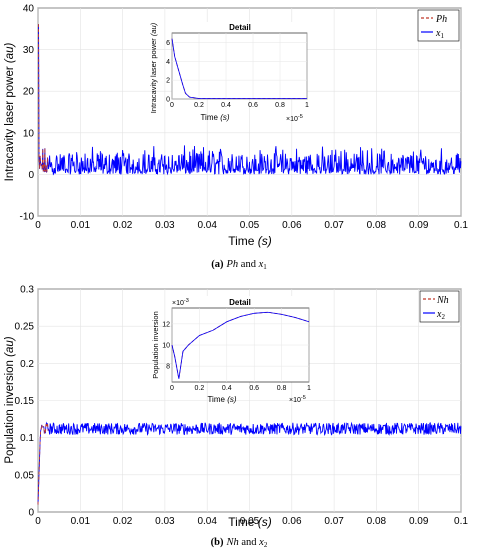 This screenshot has width=479, height=550. I want to click on y-tick-label: -10, so click(27, 217).